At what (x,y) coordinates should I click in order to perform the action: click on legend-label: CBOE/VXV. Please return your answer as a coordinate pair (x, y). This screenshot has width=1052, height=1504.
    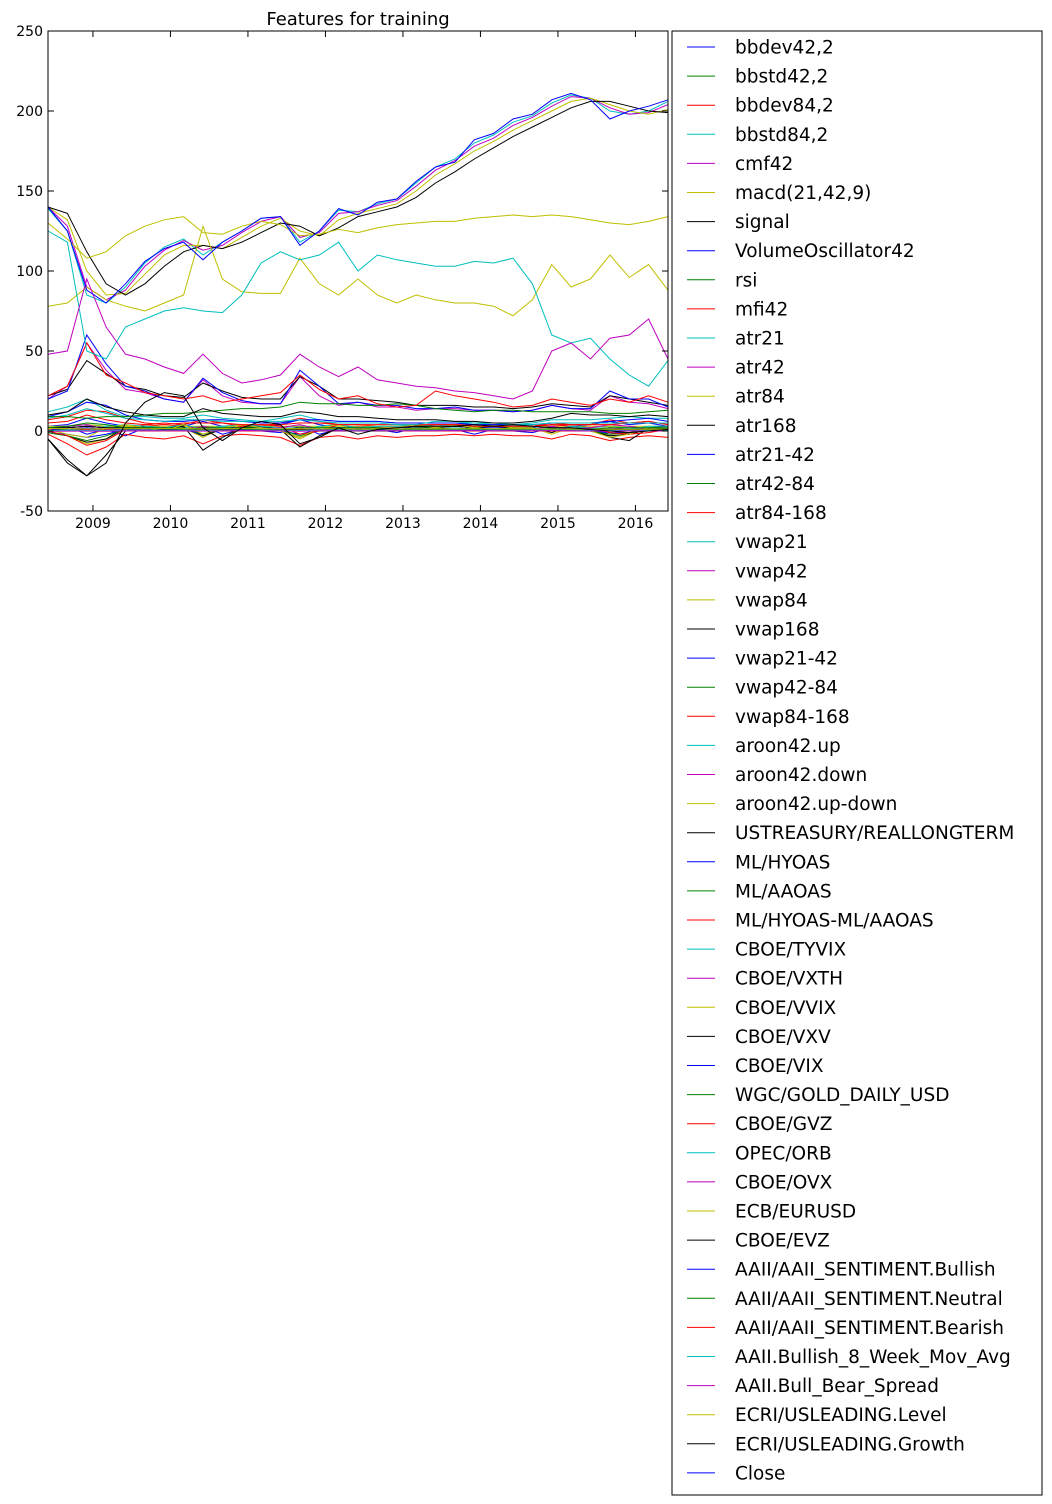
    Looking at the image, I should click on (783, 1037).